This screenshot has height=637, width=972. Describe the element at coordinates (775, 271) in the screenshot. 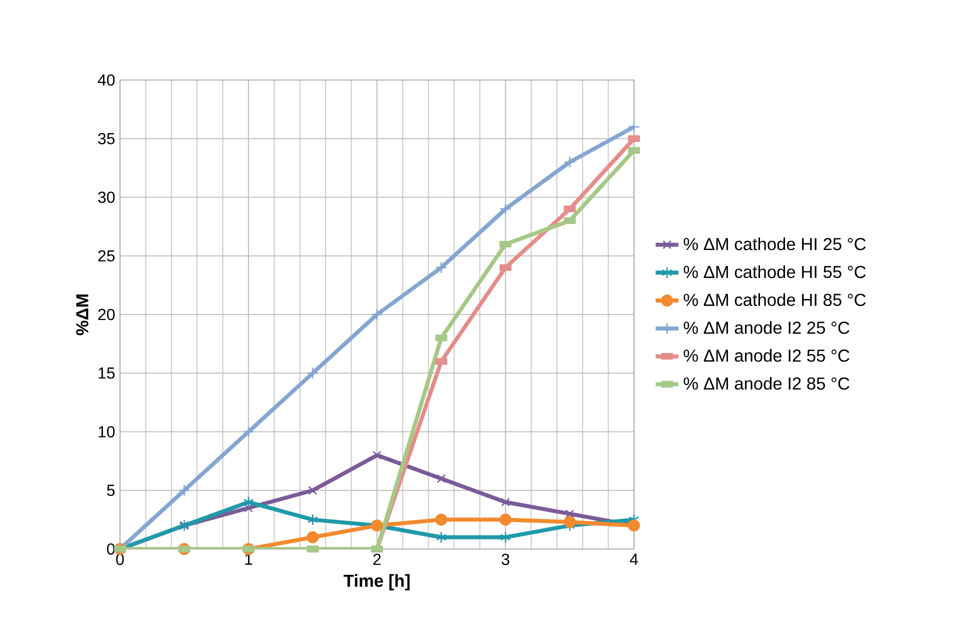

I see `legend-label: % ΔM cathode HI 55 °C` at that location.